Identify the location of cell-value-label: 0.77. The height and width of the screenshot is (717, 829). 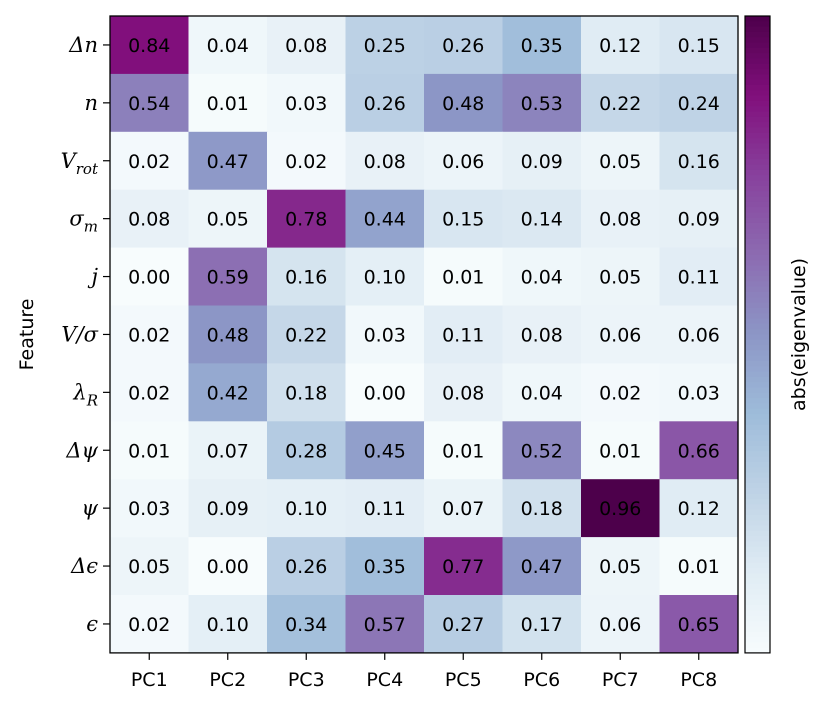
(463, 567).